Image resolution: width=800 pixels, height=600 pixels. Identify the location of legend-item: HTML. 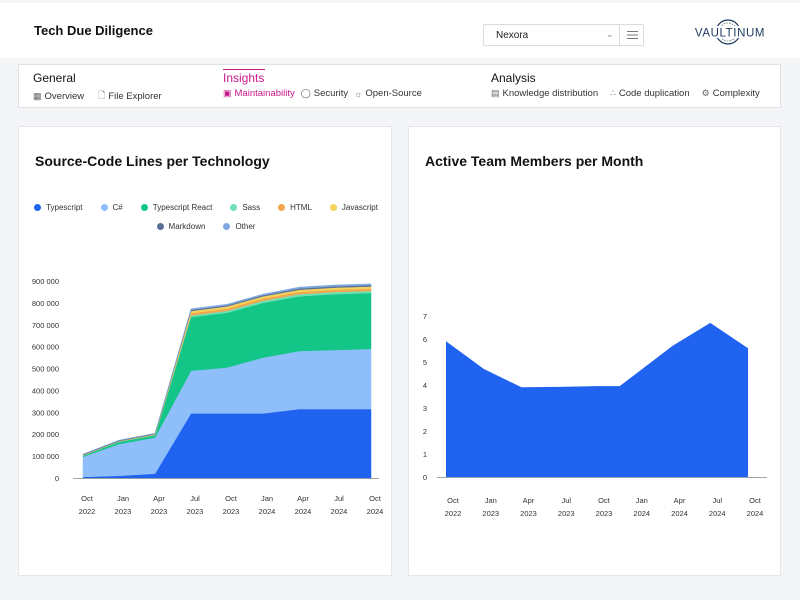
(295, 207).